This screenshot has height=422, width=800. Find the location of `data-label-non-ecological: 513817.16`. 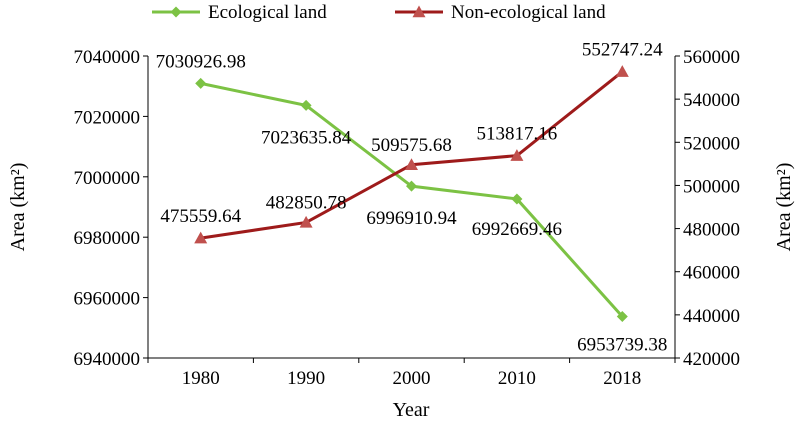

data-label-non-ecological: 513817.16 is located at coordinates (517, 134).